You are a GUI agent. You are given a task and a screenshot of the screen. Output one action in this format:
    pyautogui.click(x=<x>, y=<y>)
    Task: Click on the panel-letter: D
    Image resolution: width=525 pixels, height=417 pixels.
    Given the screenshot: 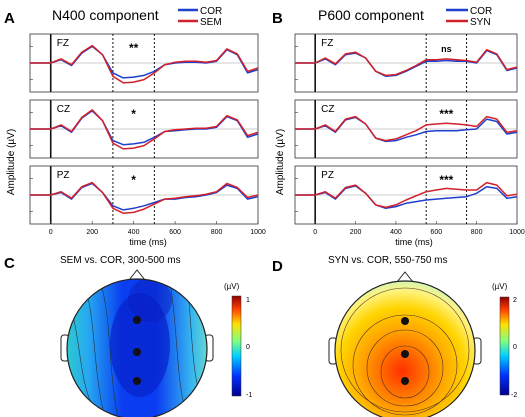 What is the action you would take?
    pyautogui.click(x=277, y=266)
    